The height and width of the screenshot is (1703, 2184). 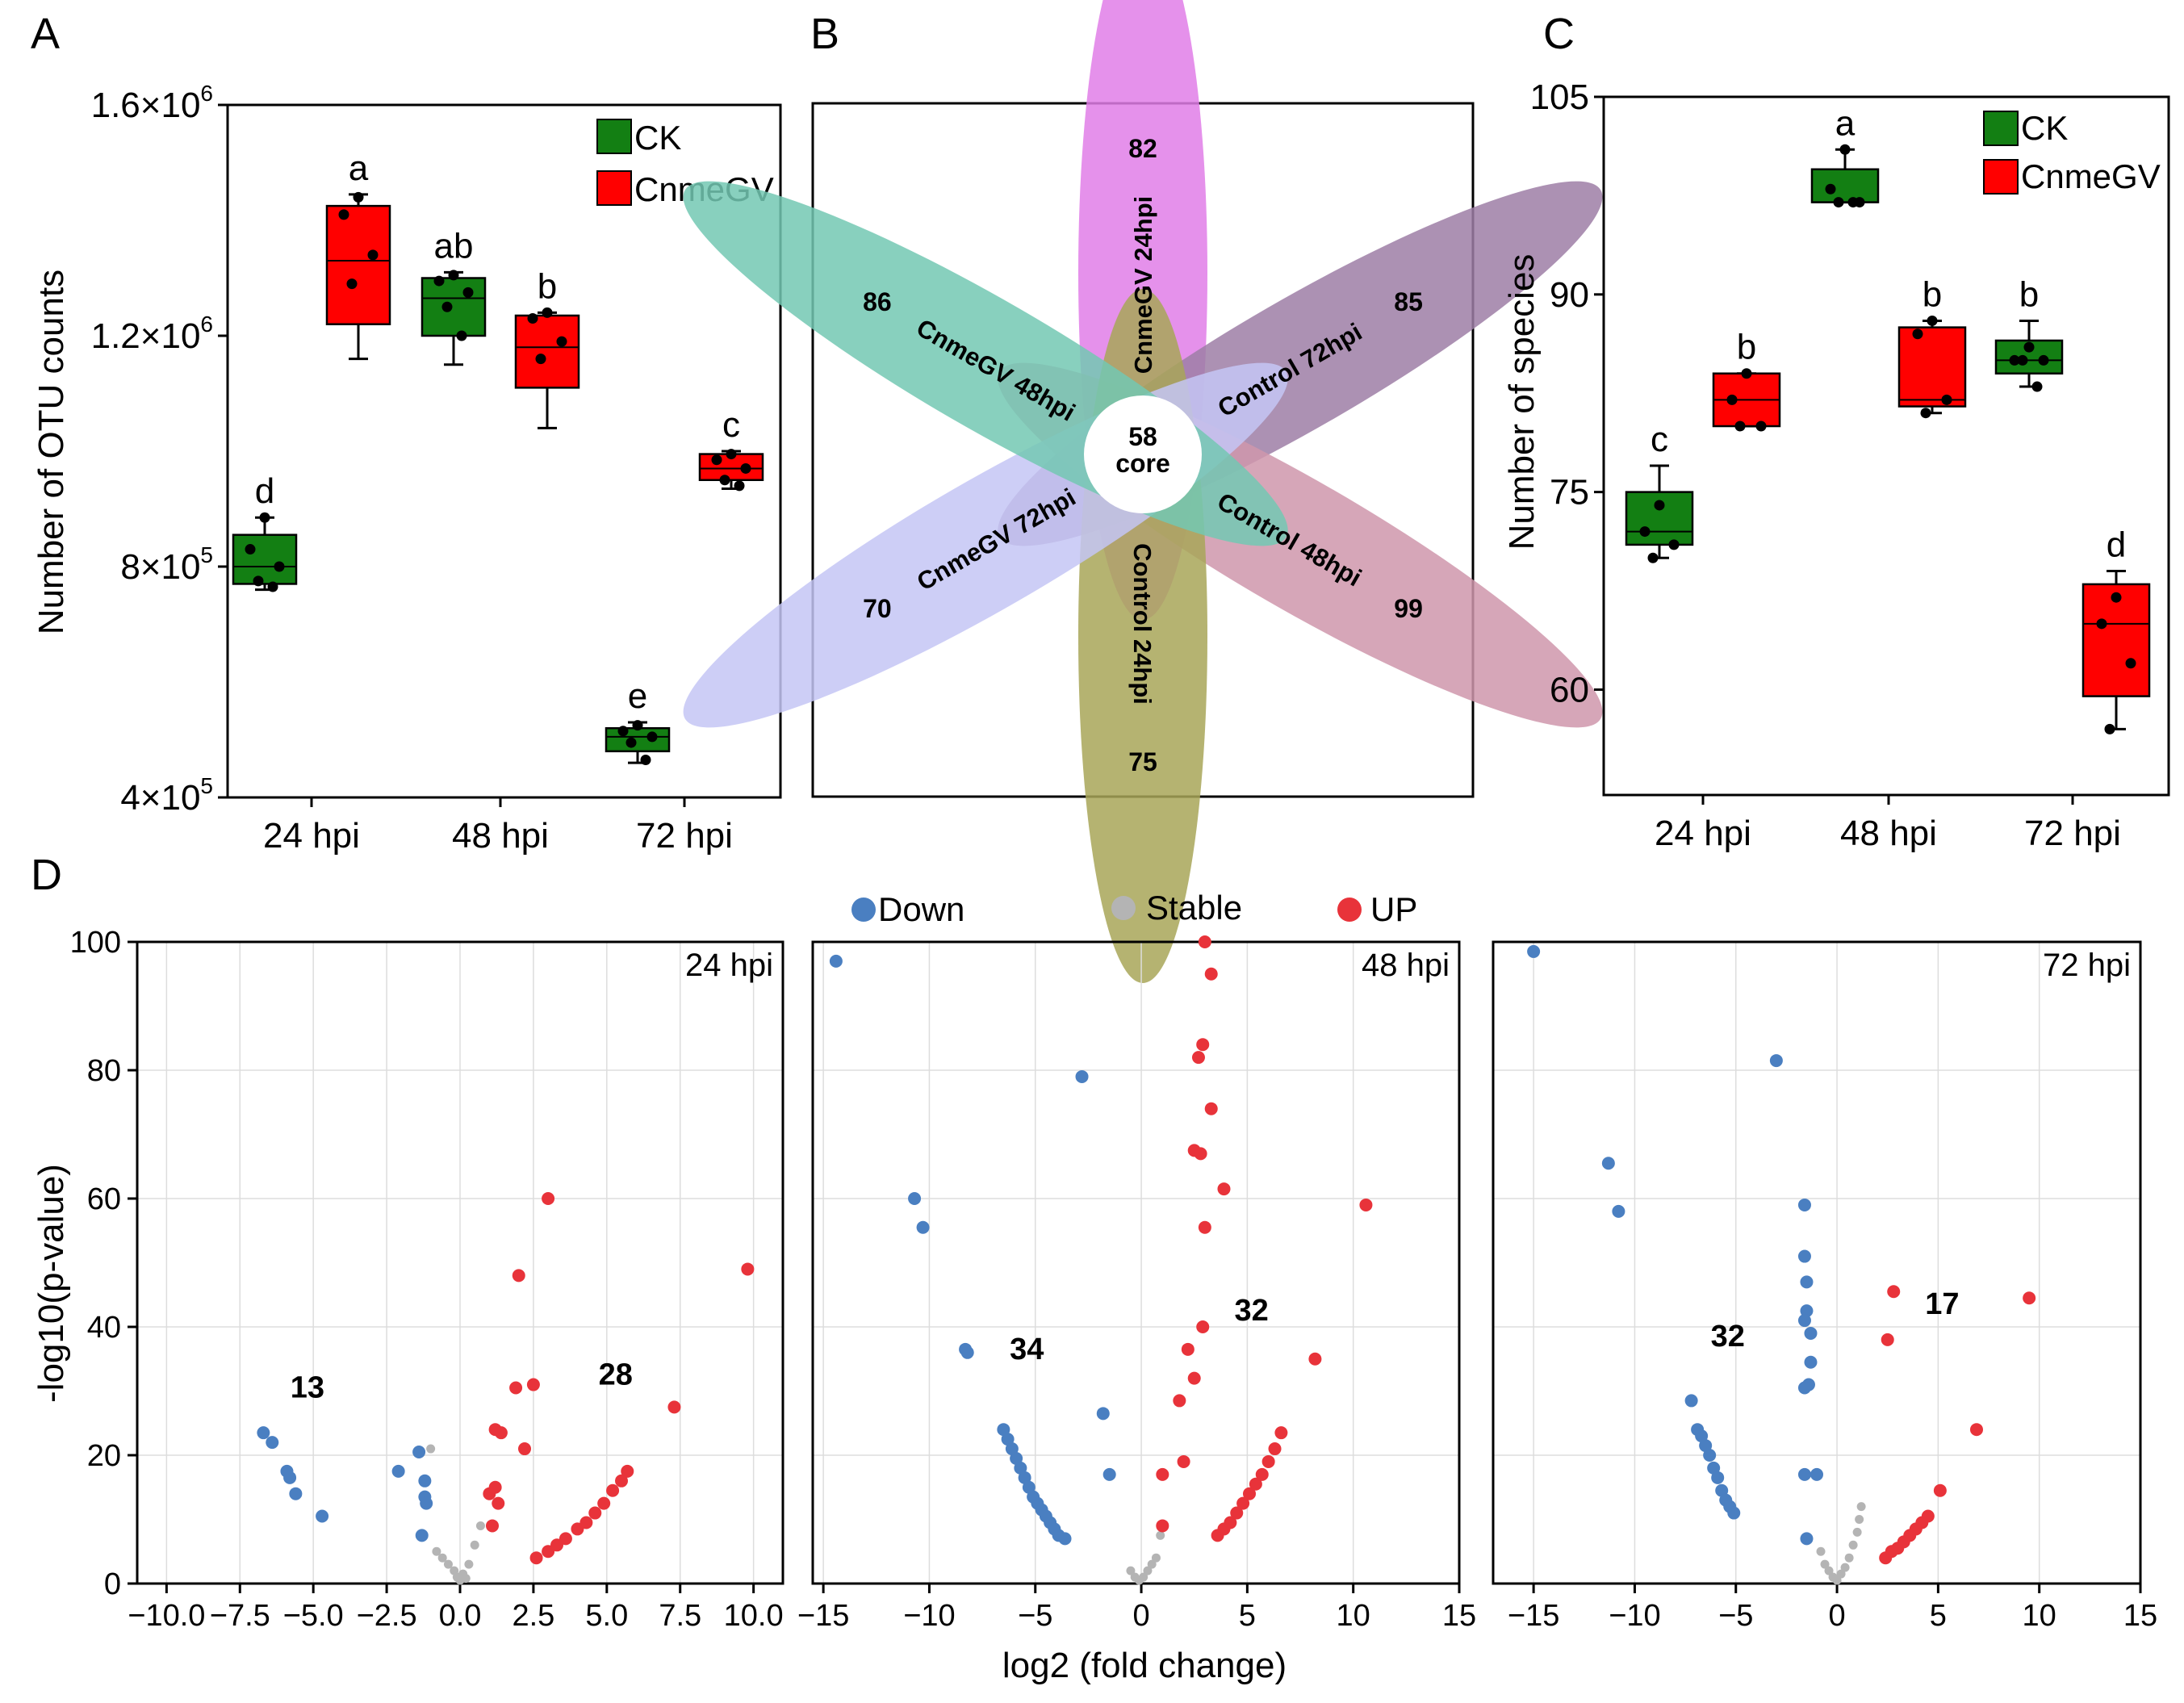 I want to click on y-tick-label: 100, so click(x=96, y=943).